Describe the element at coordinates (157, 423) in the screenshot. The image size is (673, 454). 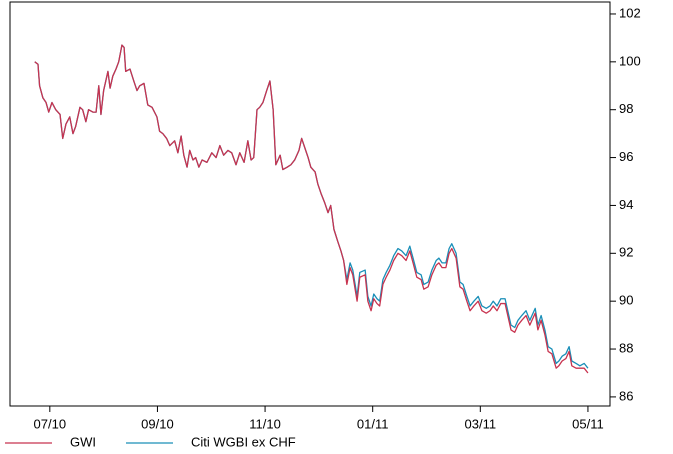
I see `x-tick-label: 09/10` at that location.